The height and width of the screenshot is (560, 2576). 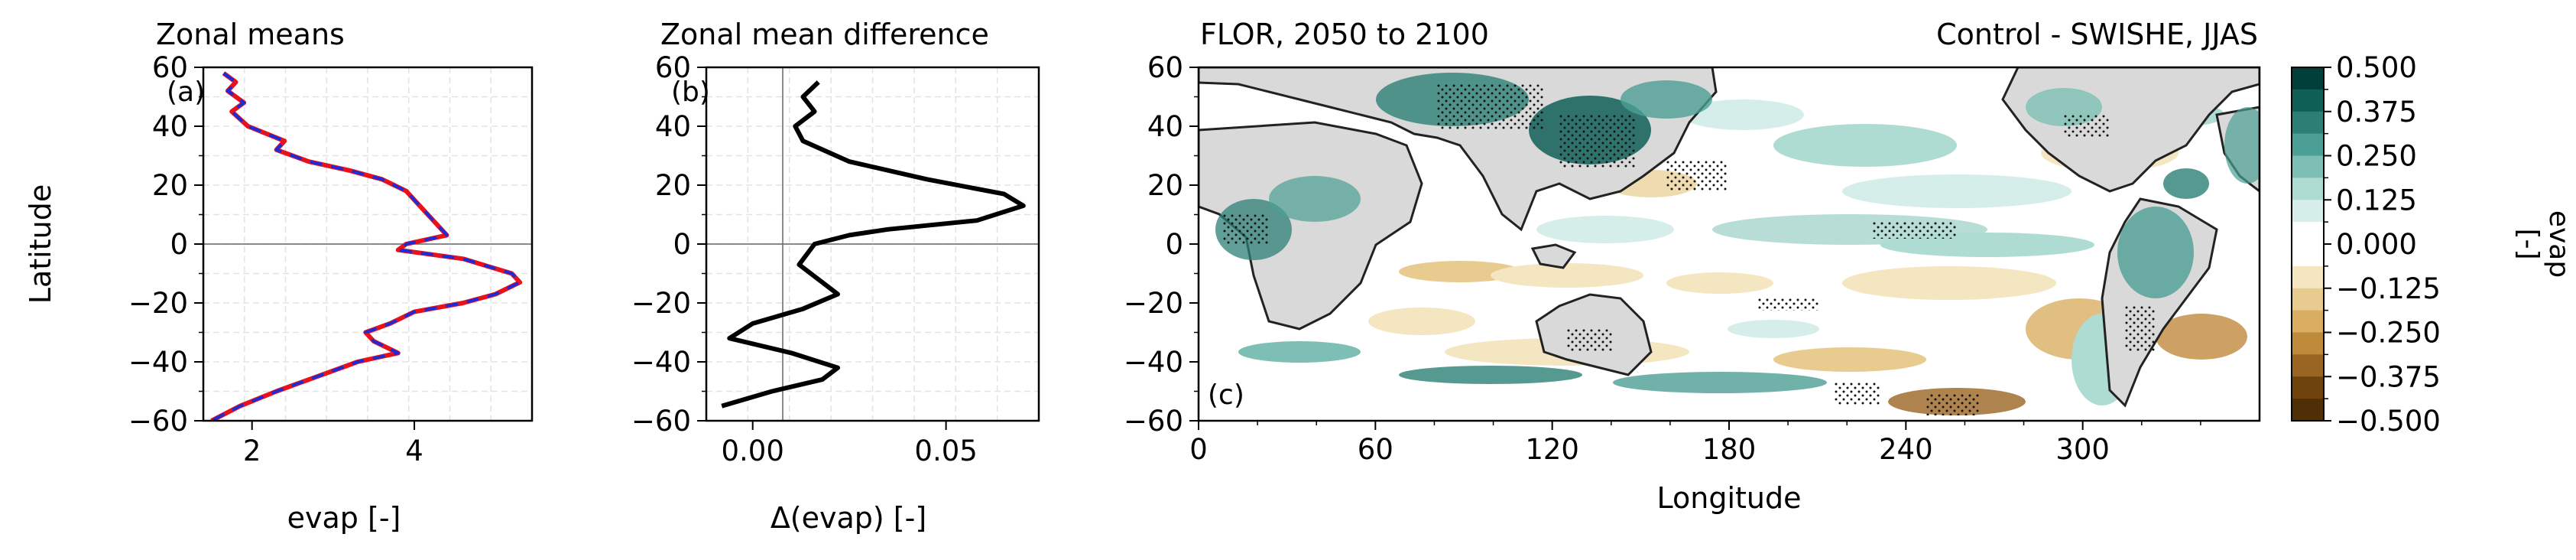 What do you see at coordinates (824, 34) in the screenshot?
I see `panel-b-title: Zonal mean difference` at bounding box center [824, 34].